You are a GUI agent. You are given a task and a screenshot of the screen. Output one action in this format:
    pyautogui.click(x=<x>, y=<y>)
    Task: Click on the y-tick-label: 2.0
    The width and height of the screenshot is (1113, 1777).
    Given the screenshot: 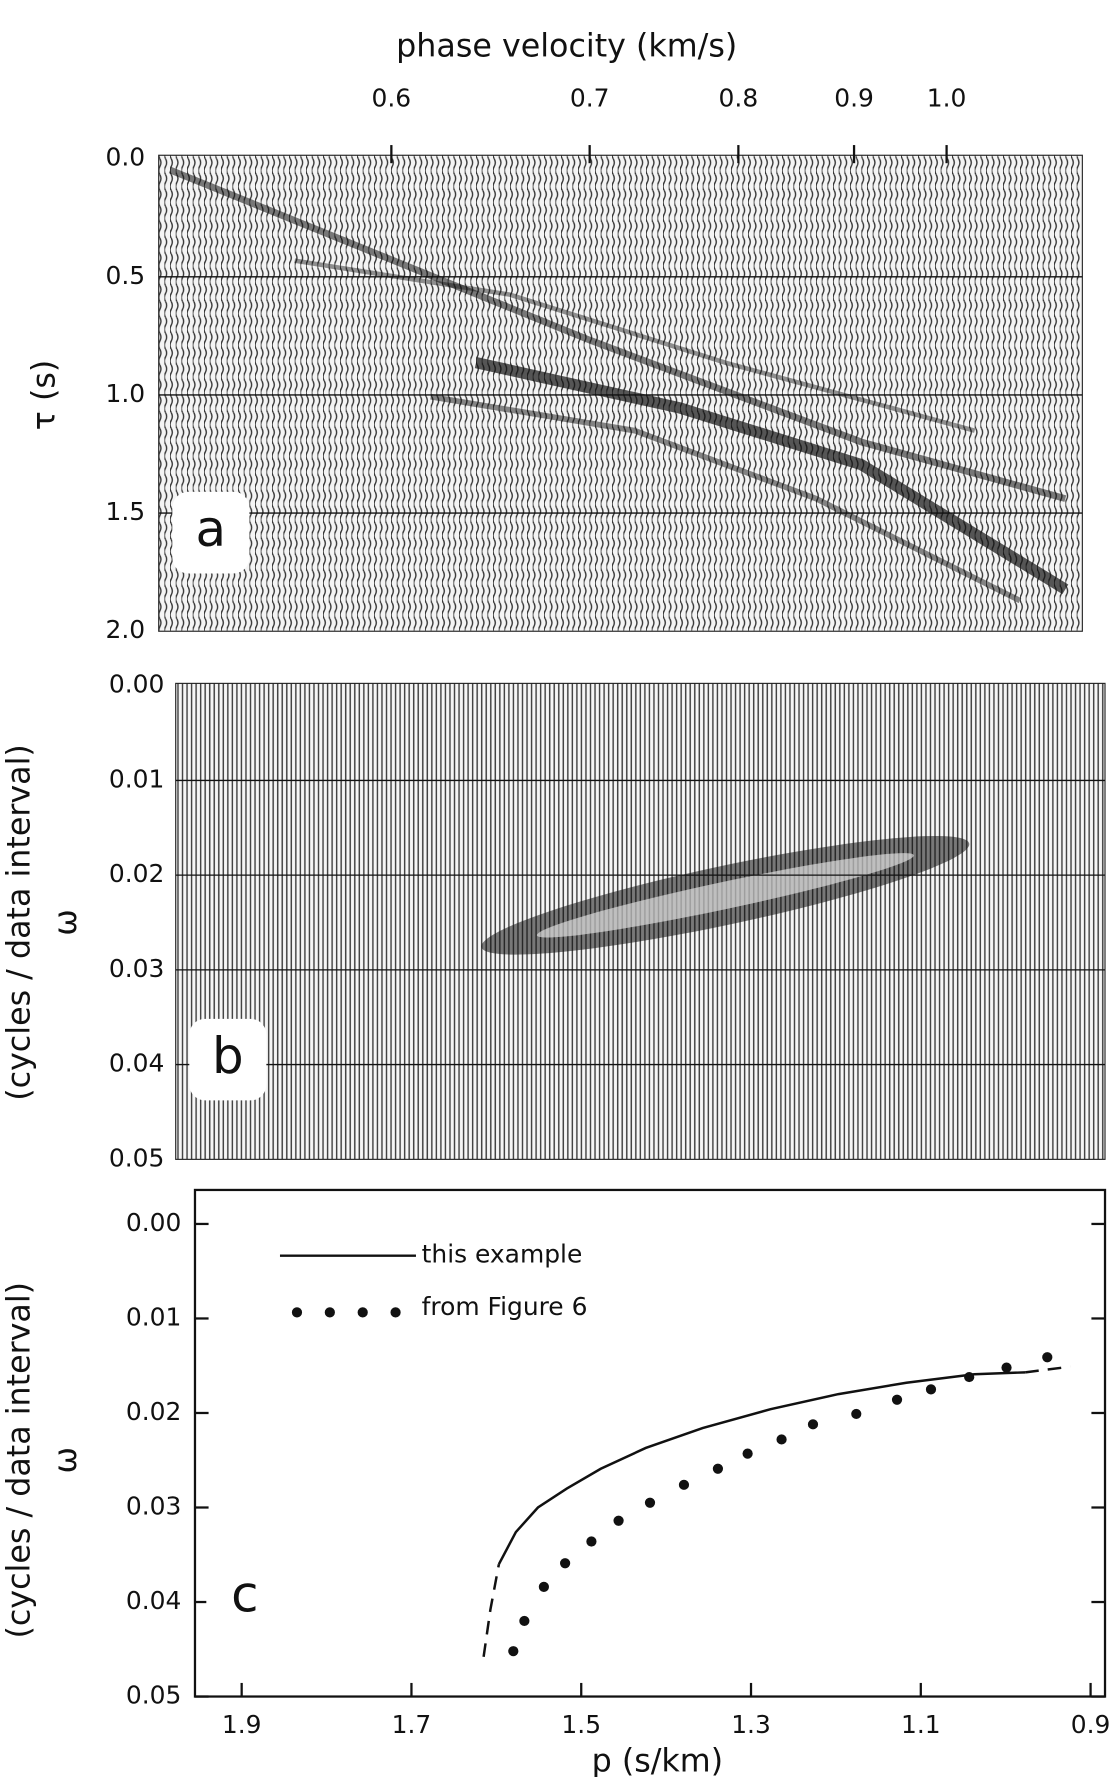 What is the action you would take?
    pyautogui.click(x=125, y=629)
    